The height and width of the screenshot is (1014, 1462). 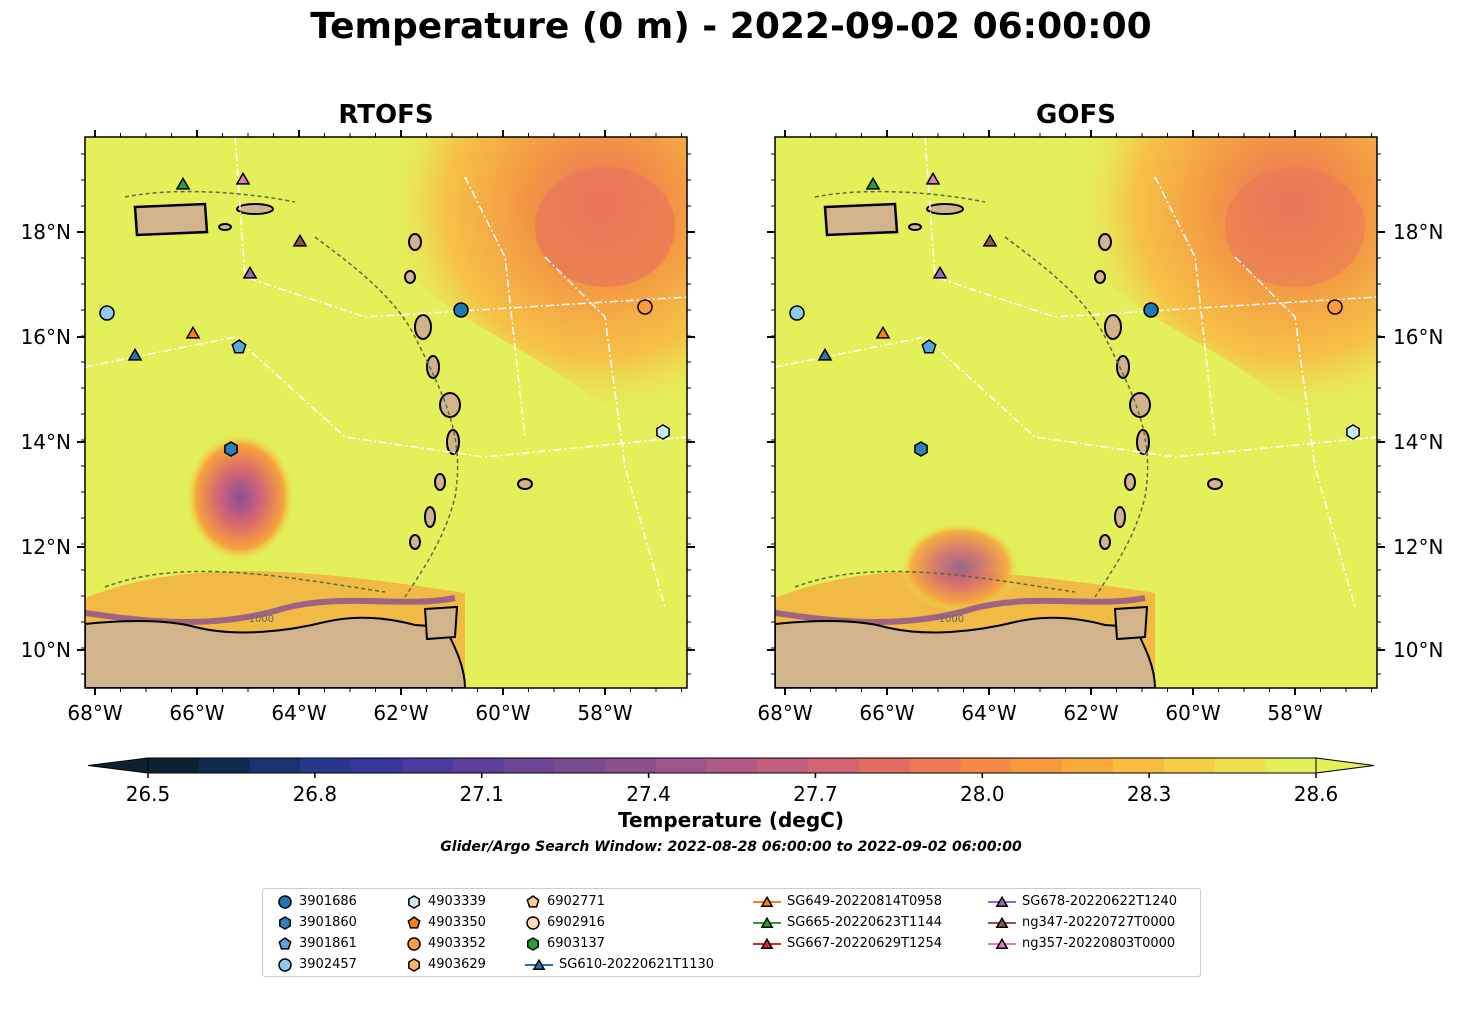 What do you see at coordinates (576, 922) in the screenshot?
I see `legend-label: 6902916` at bounding box center [576, 922].